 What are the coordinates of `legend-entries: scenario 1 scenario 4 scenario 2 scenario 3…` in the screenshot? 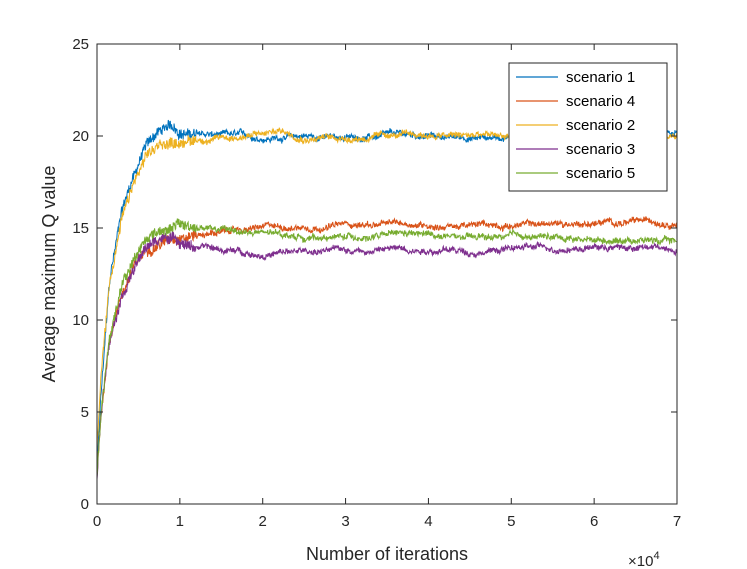 It's located at (575, 125).